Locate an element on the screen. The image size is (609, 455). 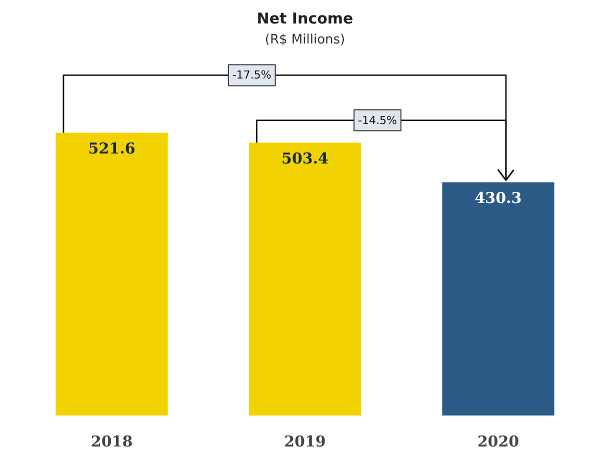
x-tick-label: 2018 is located at coordinates (111, 441).